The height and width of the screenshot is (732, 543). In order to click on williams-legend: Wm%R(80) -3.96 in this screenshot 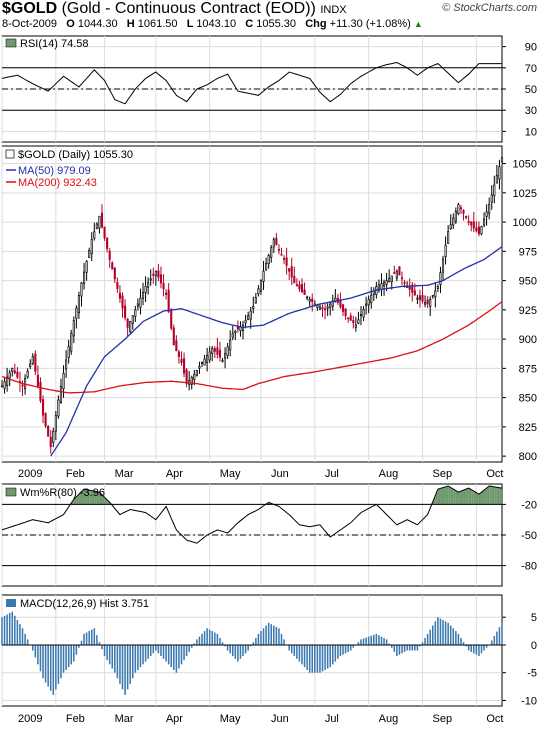, I will do `click(62, 493)`.